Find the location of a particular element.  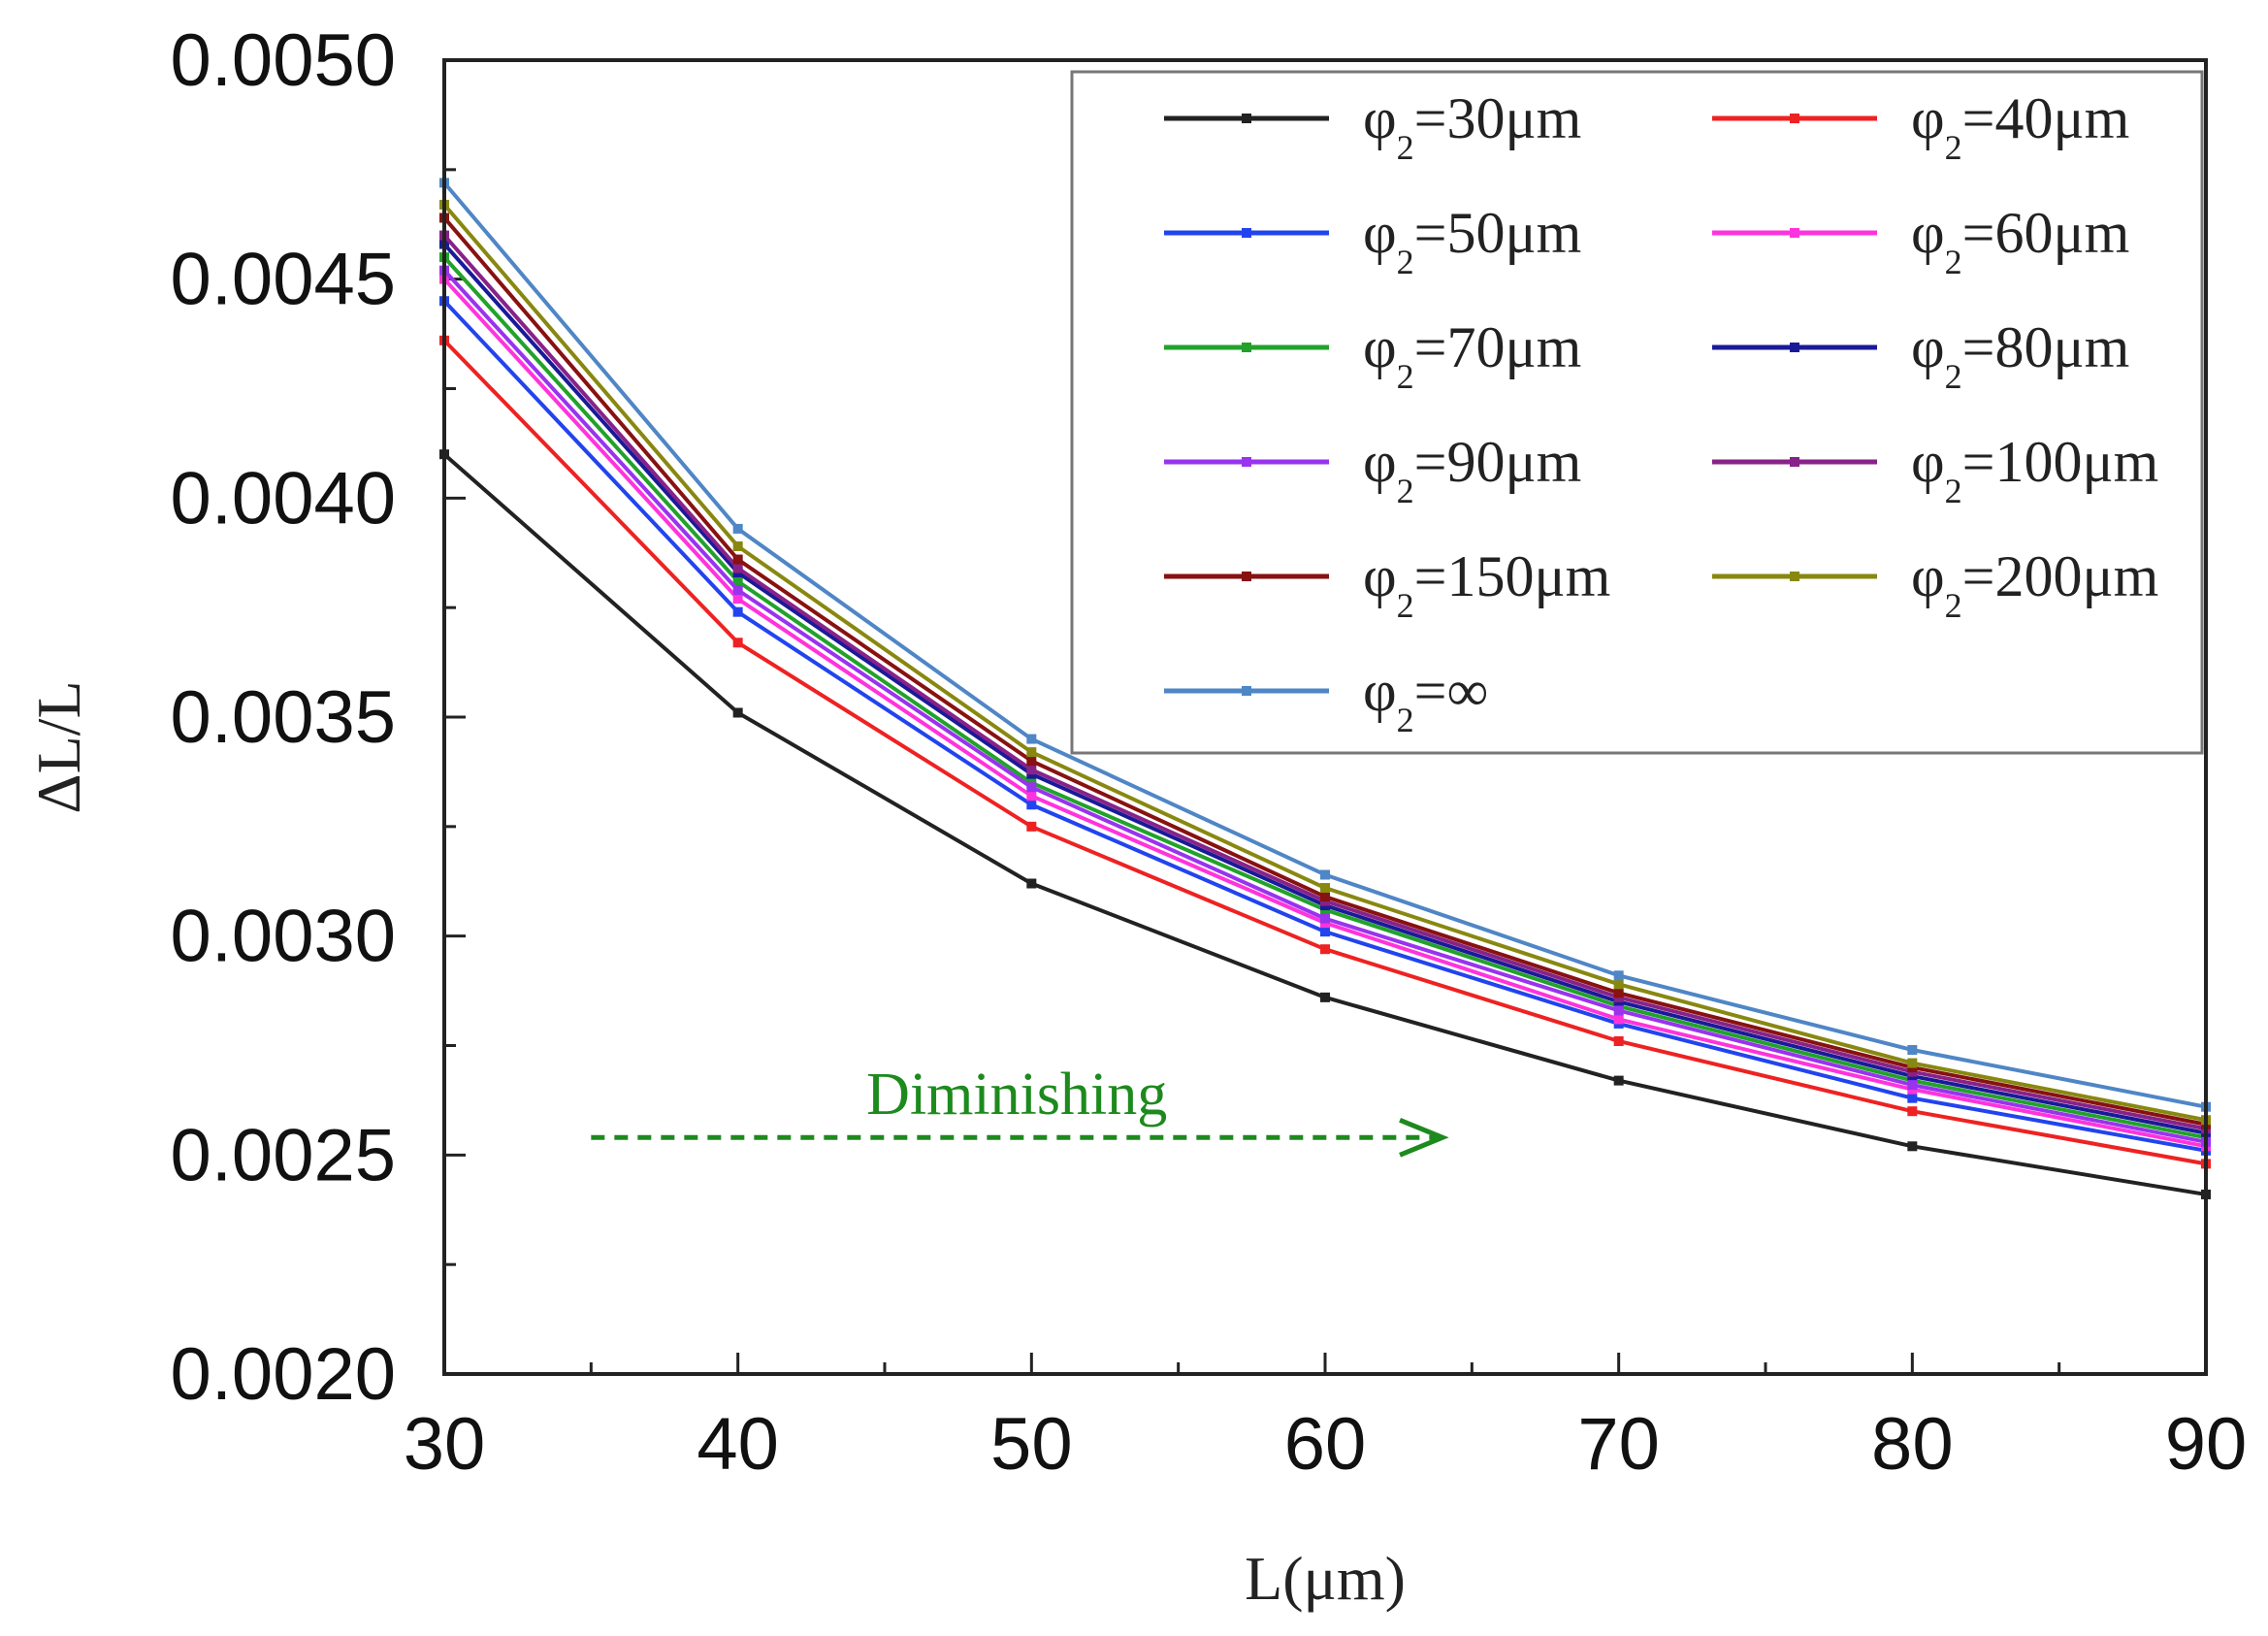

x-tick-label: 80 is located at coordinates (1912, 1444).